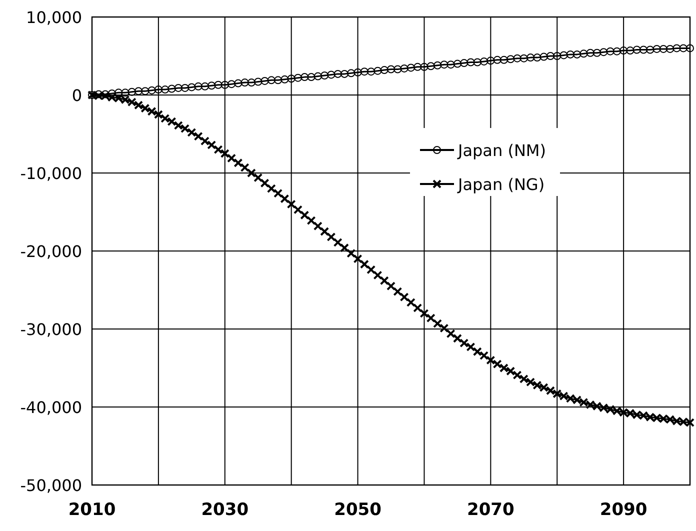 This screenshot has width=696, height=531. Describe the element at coordinates (51, 173) in the screenshot. I see `y-tick-label: -10,000` at that location.